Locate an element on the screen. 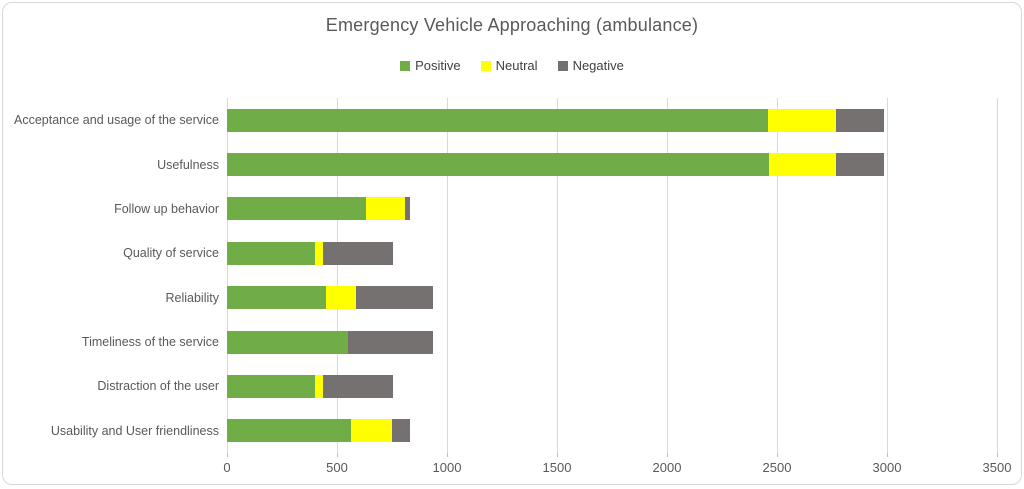  legend-label-negative: Negative is located at coordinates (598, 65).